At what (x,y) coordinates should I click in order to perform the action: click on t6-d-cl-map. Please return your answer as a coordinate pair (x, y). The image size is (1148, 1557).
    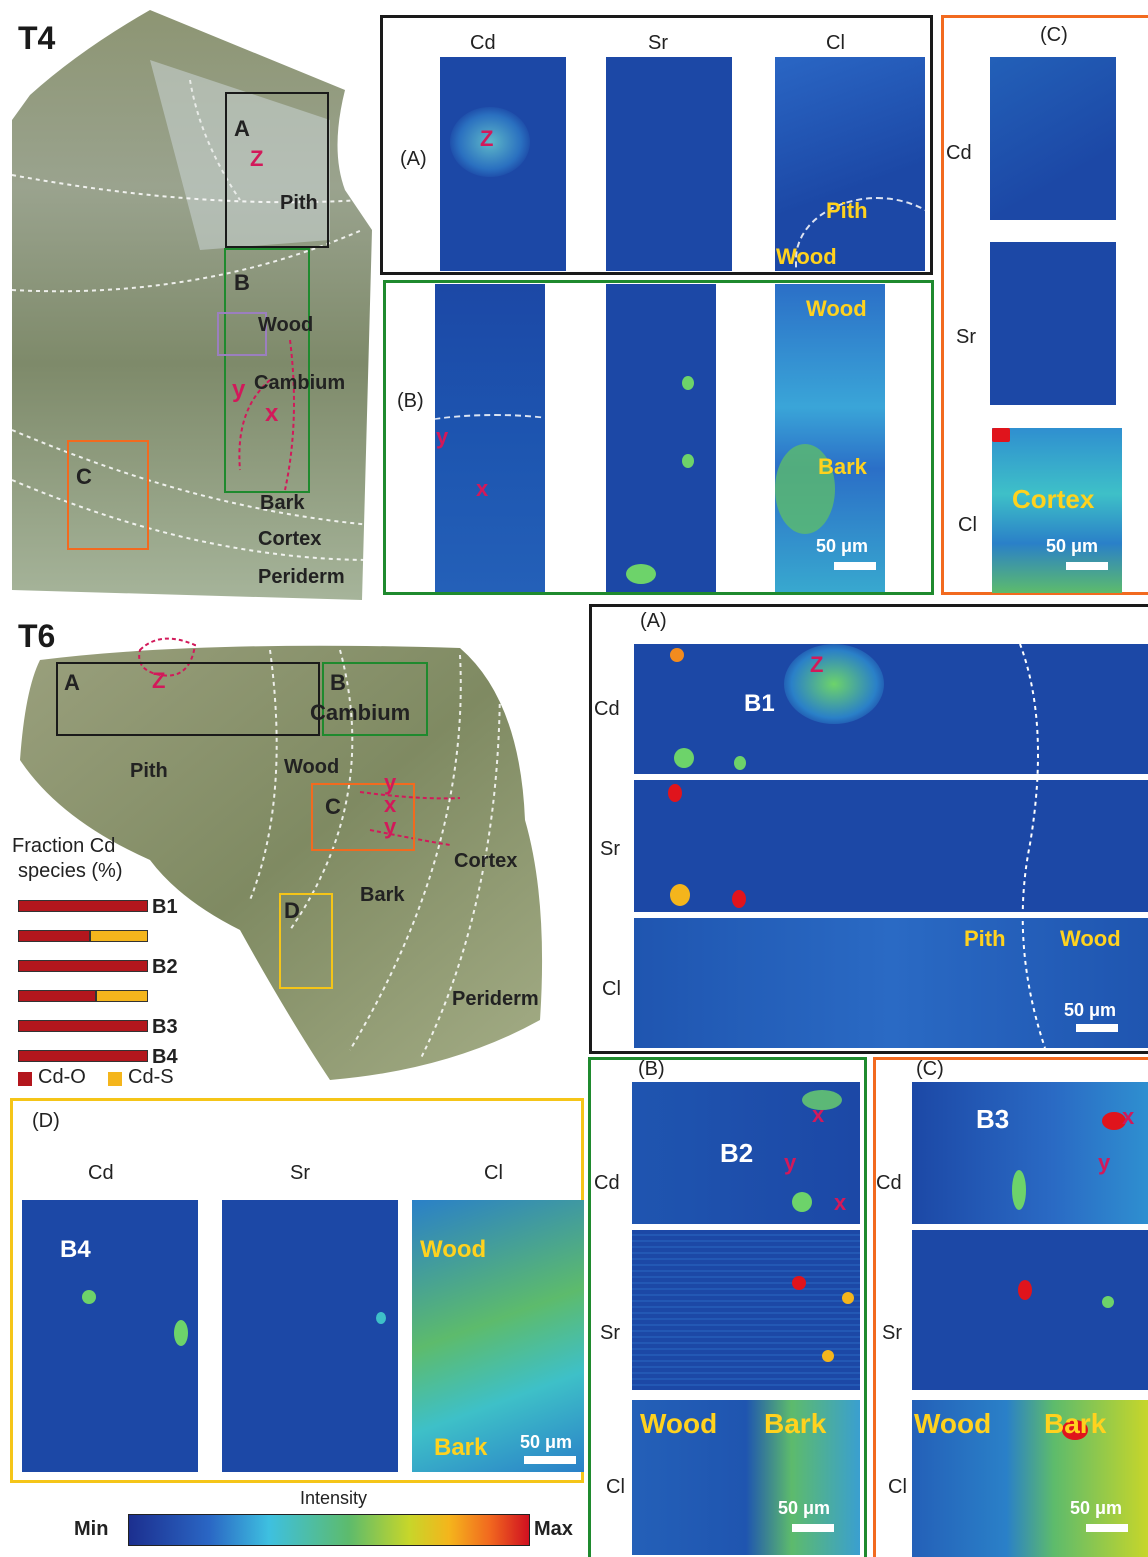
    Looking at the image, I should click on (498, 1336).